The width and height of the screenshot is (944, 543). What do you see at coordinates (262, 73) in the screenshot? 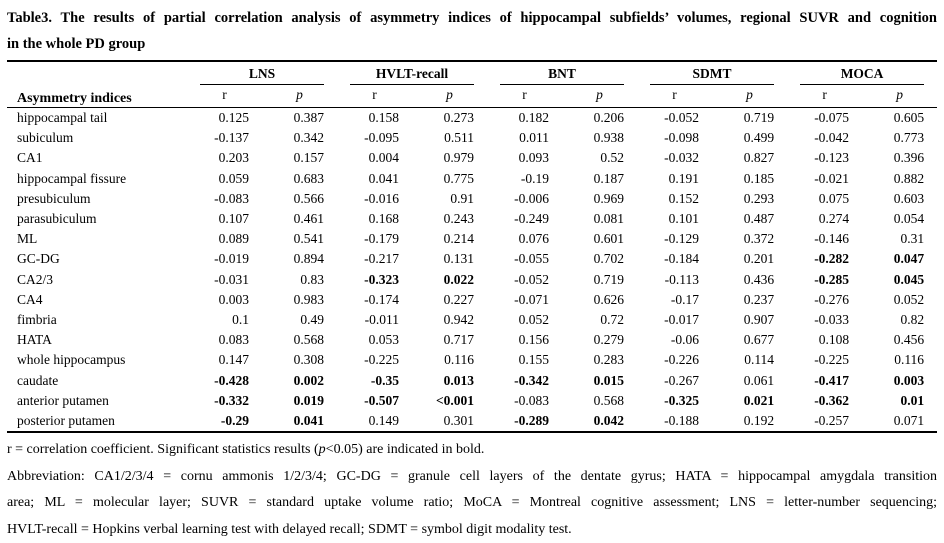
I see `group-header-lns: LNS` at bounding box center [262, 73].